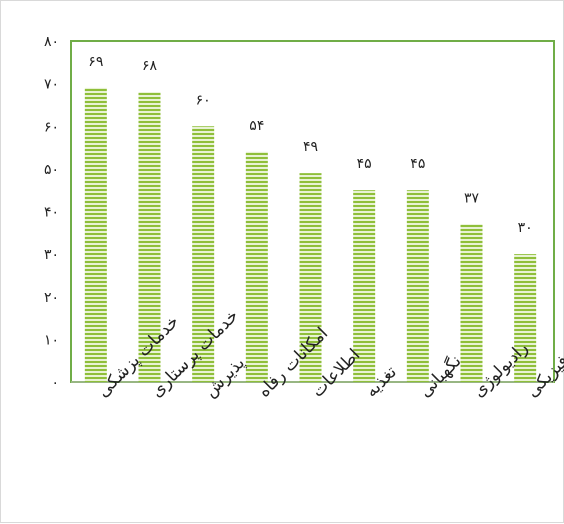 This screenshot has width=564, height=524. What do you see at coordinates (51, 340) in the screenshot?
I see `y-tick-label: ۱۰` at bounding box center [51, 340].